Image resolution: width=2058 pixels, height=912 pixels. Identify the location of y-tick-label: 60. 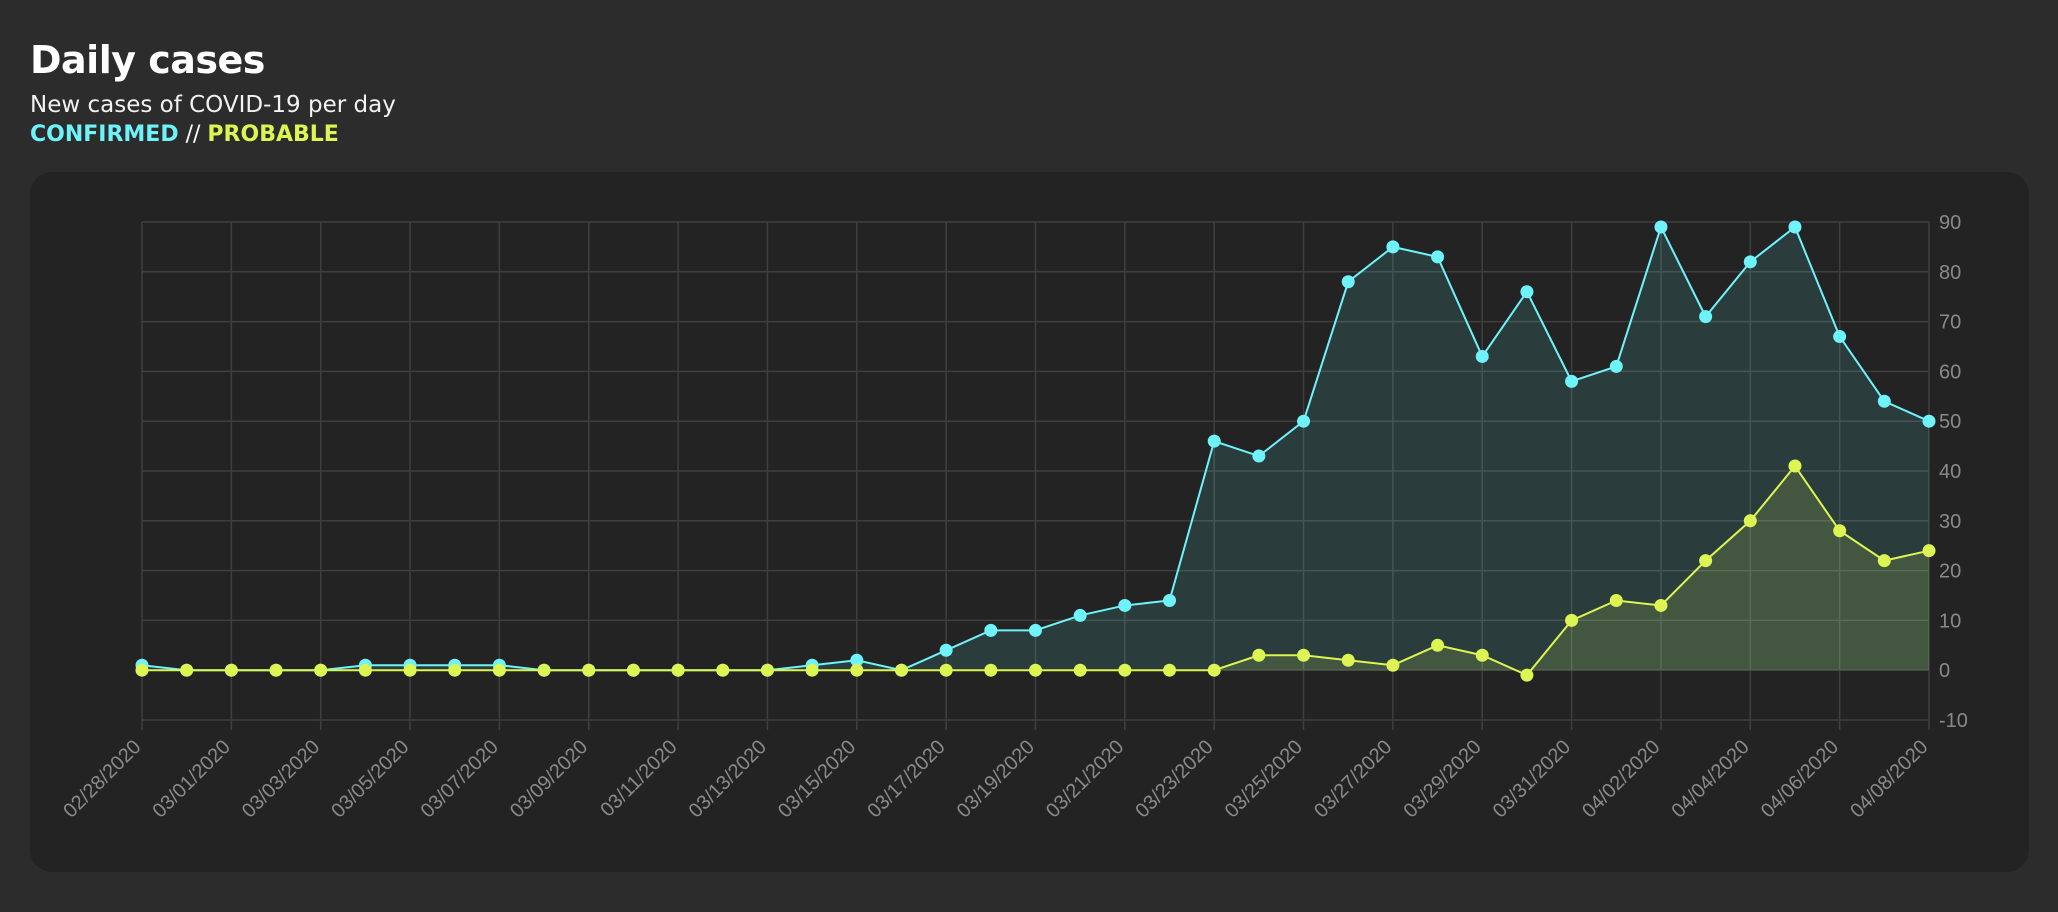
(1950, 372).